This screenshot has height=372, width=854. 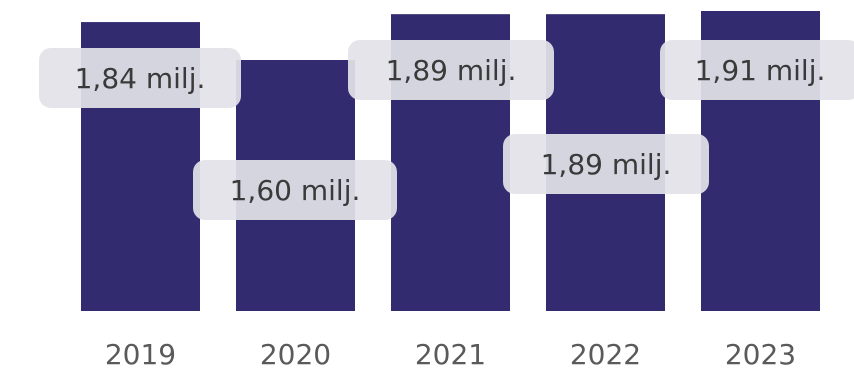 I want to click on x-tick-label-2022: 2022, so click(x=605, y=354).